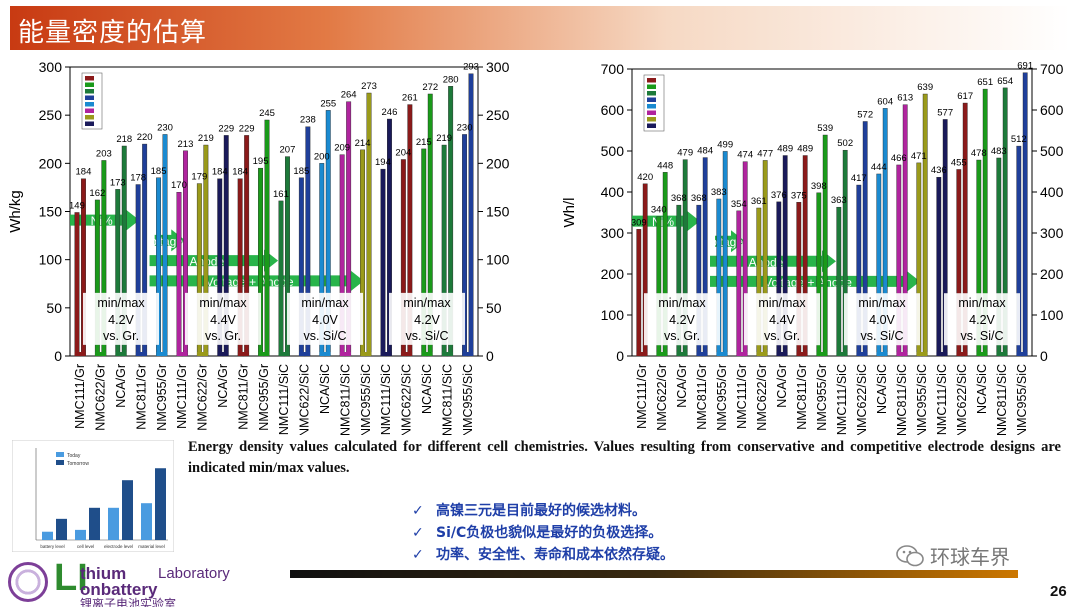 The width and height of the screenshot is (1080, 607). I want to click on conclusion-text: Si/C负极也貌似是最好的负极选择。, so click(549, 533).